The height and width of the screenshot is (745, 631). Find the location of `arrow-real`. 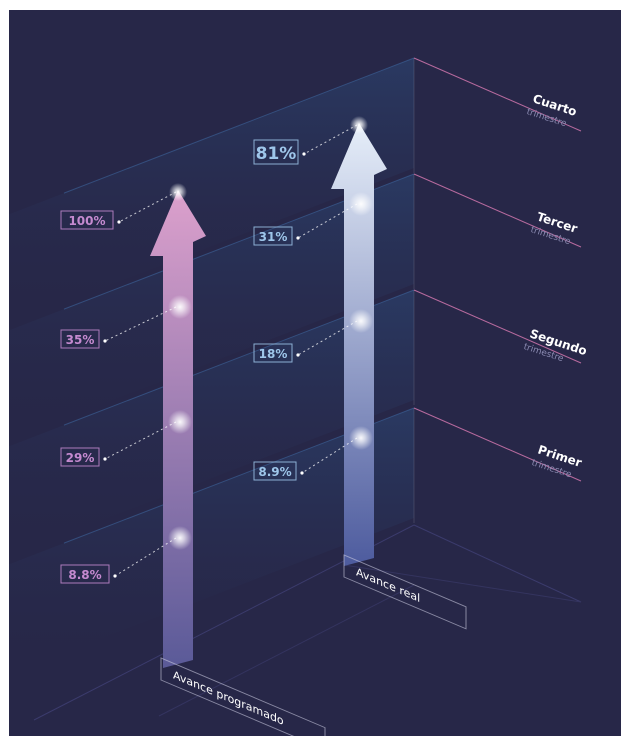

arrow-real is located at coordinates (359, 344).